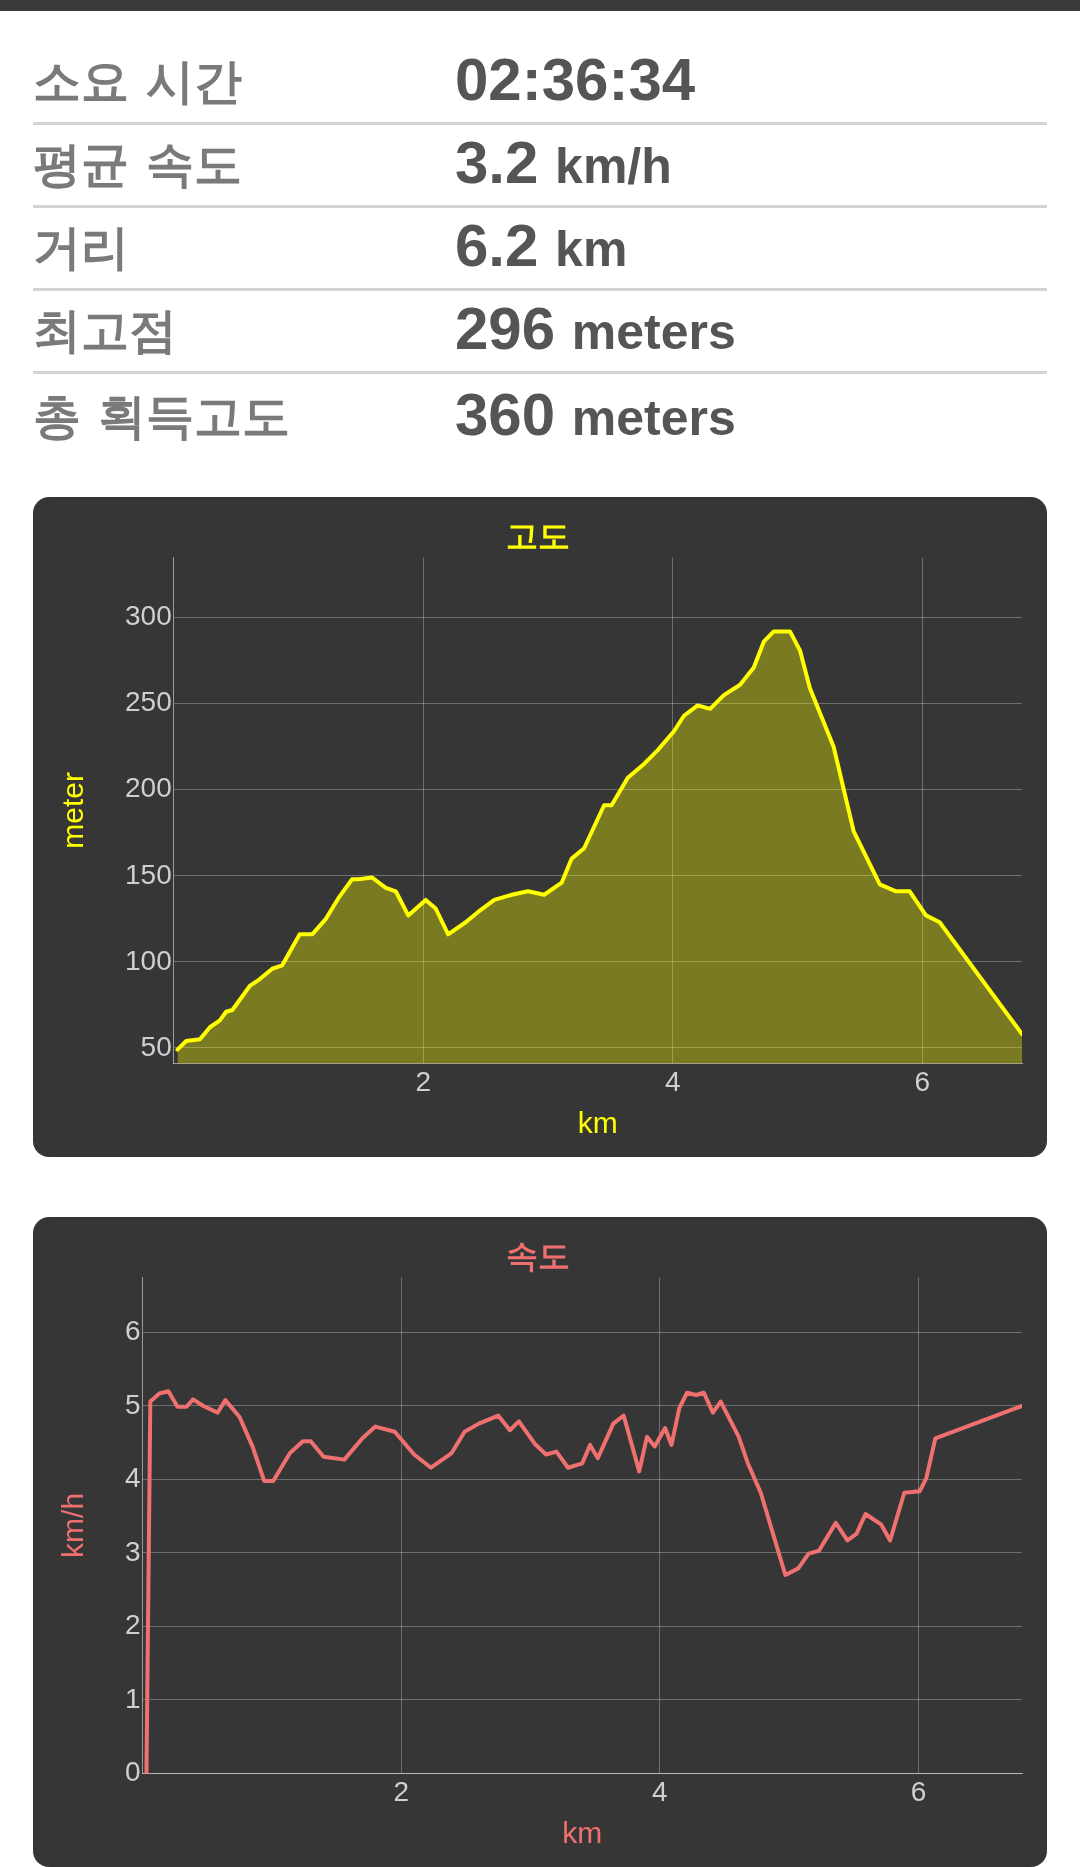  I want to click on y-tick-label: 300, so click(148, 616).